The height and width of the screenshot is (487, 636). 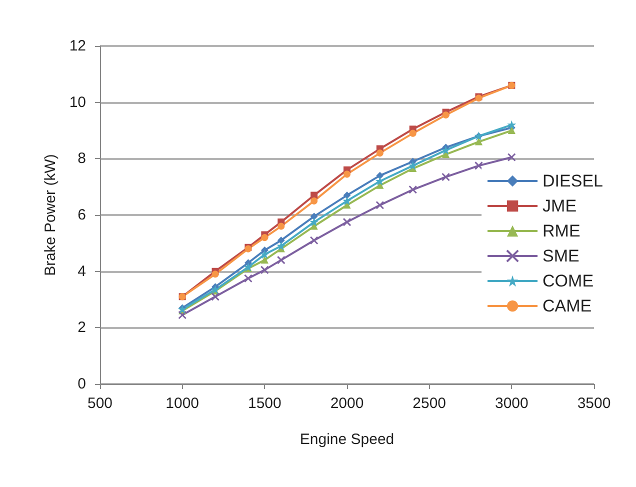 I want to click on x-tick-label: 1500, so click(x=265, y=403).